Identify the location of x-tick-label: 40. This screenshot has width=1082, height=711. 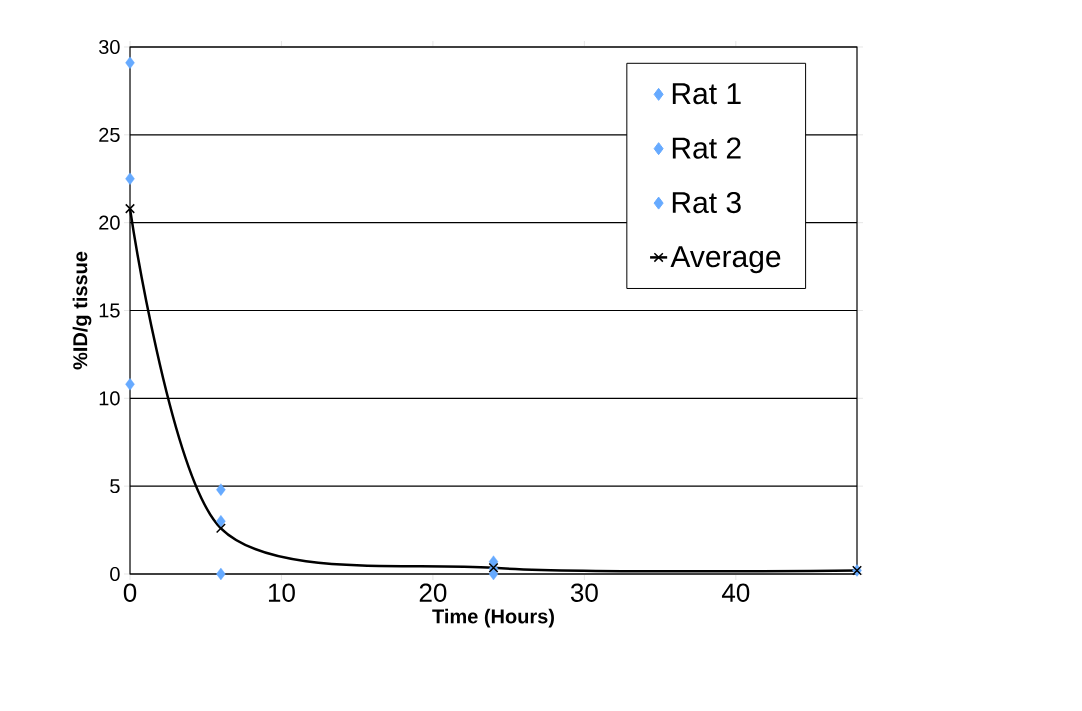
(735, 592).